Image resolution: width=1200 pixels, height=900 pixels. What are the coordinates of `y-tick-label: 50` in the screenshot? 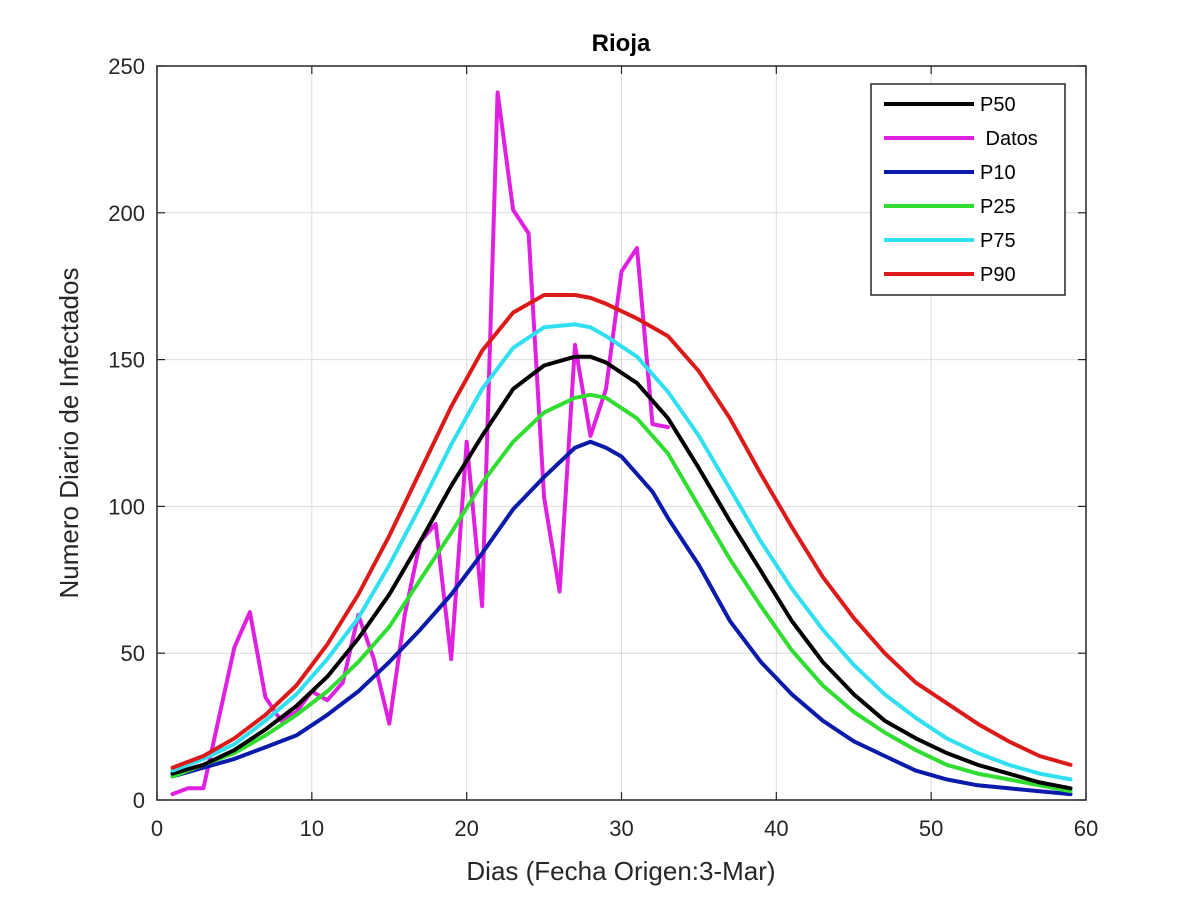 It's located at (133, 653).